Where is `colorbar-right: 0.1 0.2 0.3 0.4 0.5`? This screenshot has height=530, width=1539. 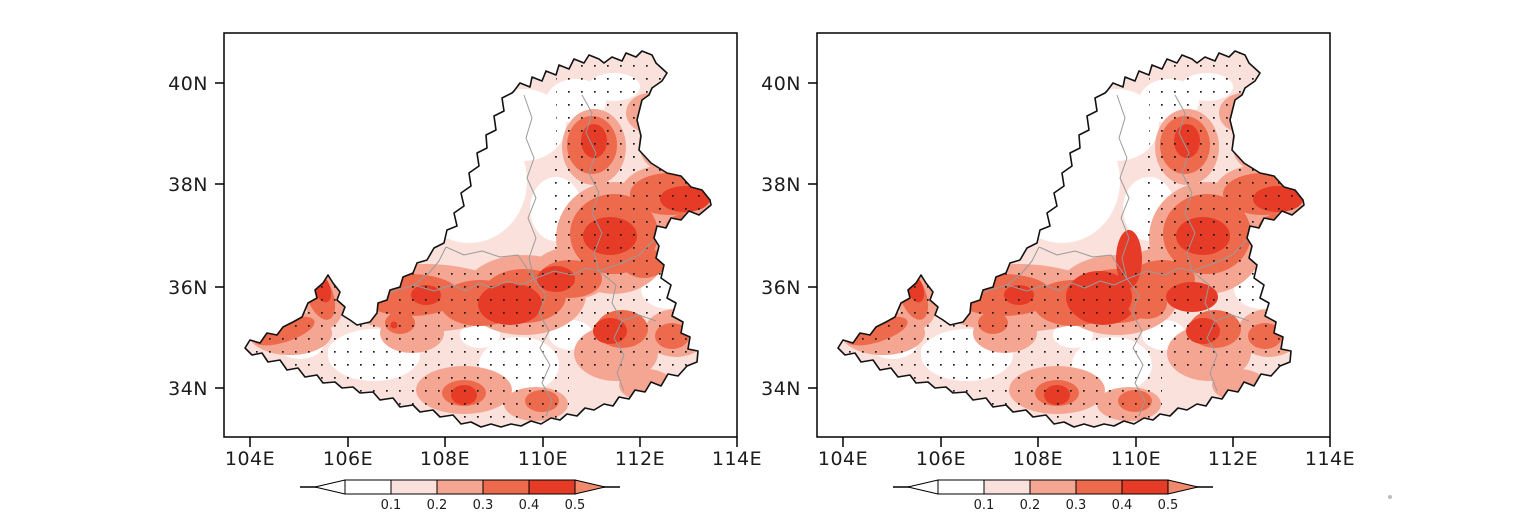 colorbar-right: 0.1 0.2 0.3 0.4 0.5 is located at coordinates (1053, 496).